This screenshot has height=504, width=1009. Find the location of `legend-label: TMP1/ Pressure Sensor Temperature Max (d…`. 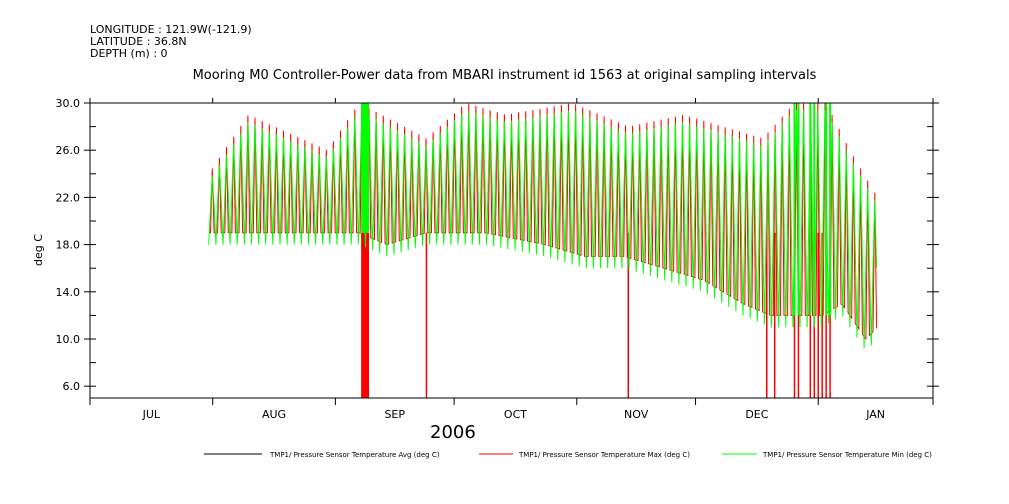

legend-label: TMP1/ Pressure Sensor Temperature Max (d… is located at coordinates (604, 455).